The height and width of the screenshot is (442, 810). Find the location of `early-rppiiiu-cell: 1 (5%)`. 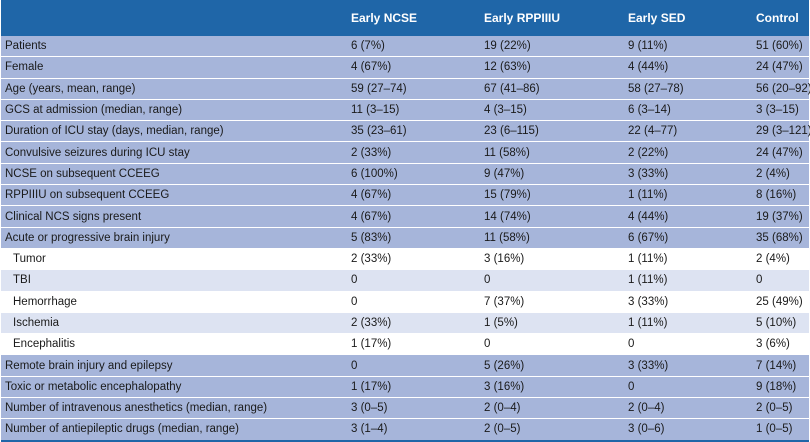

early-rppiiiu-cell: 1 (5%) is located at coordinates (552, 323).